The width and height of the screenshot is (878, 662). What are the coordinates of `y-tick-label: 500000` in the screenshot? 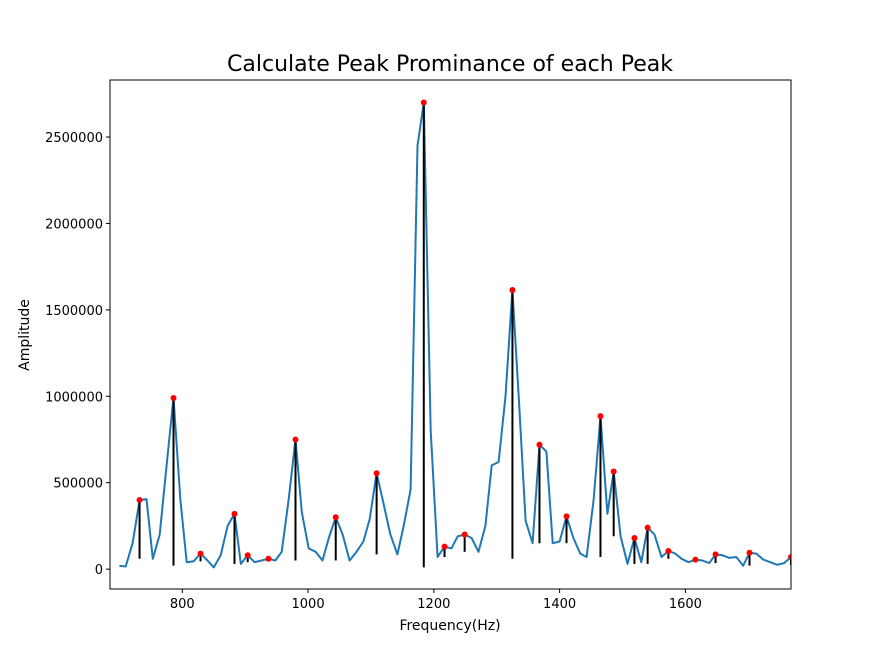 It's located at (78, 484).